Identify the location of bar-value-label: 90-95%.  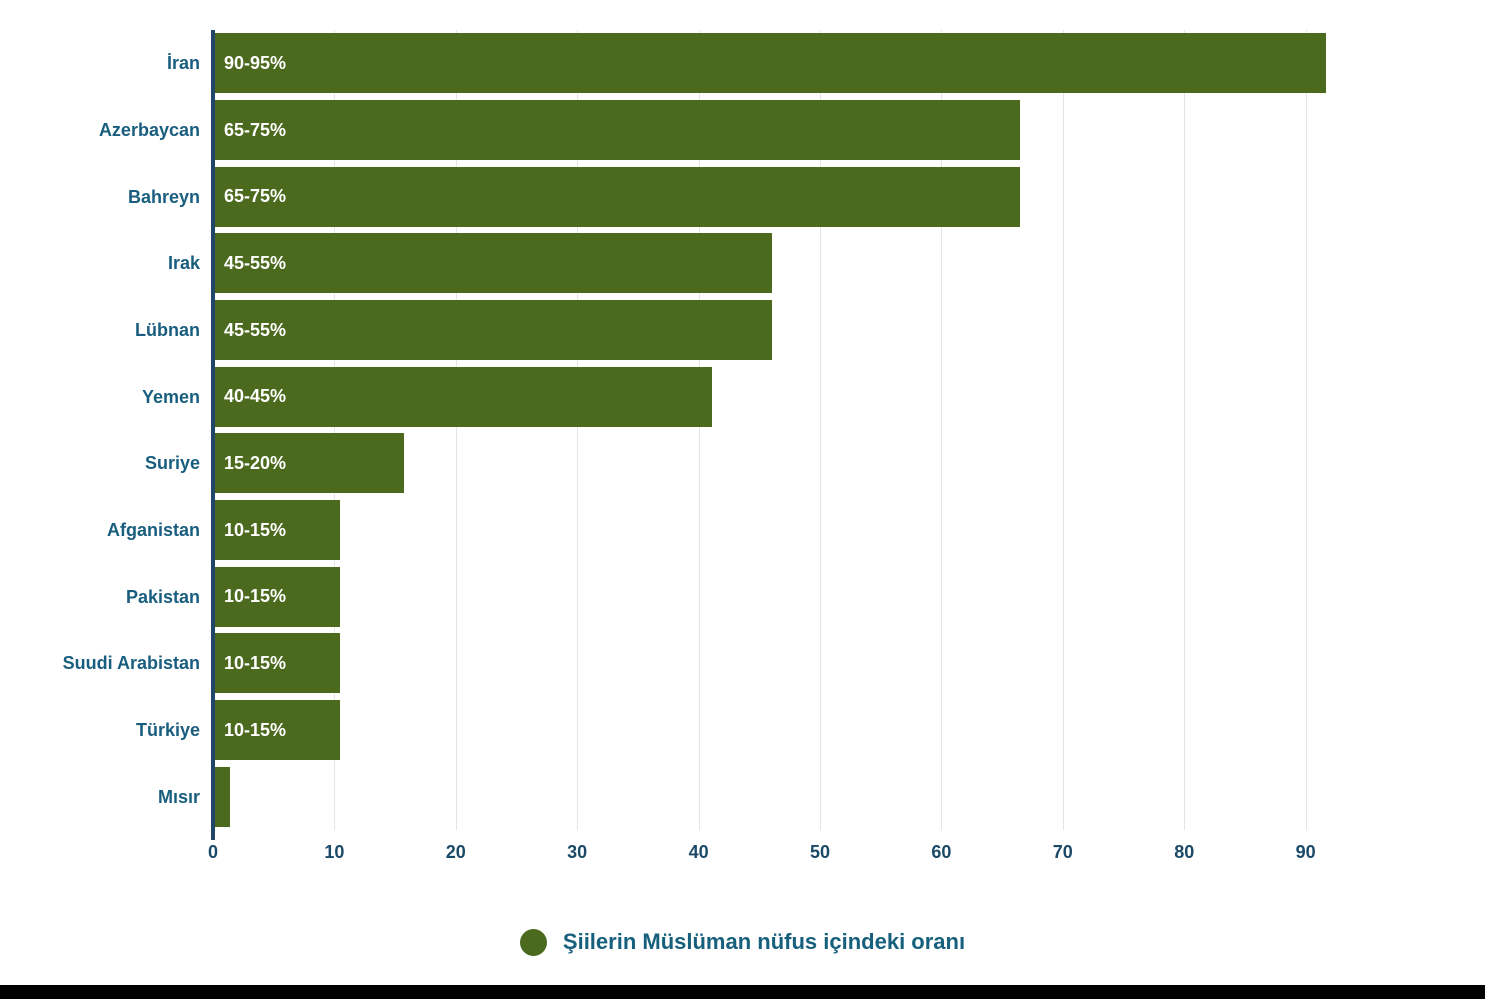
(255, 62).